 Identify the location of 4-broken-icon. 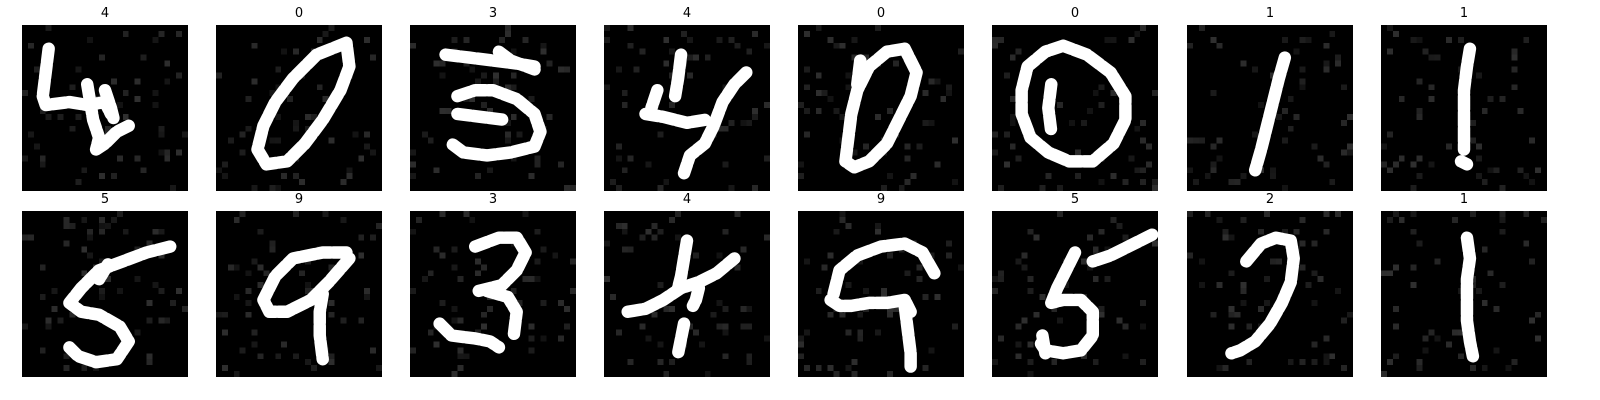
(687, 294).